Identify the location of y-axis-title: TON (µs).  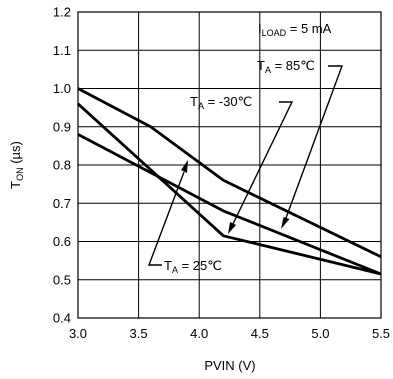
(16, 165).